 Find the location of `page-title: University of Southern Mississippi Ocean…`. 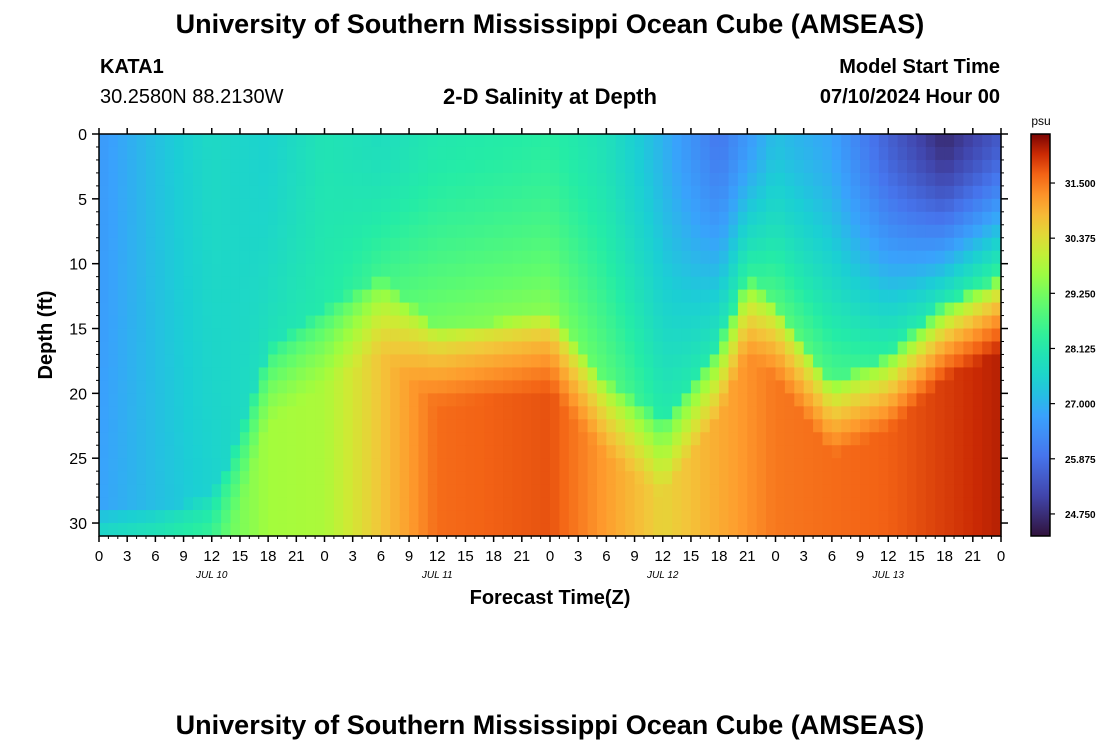

page-title: University of Southern Mississippi Ocean… is located at coordinates (550, 24).